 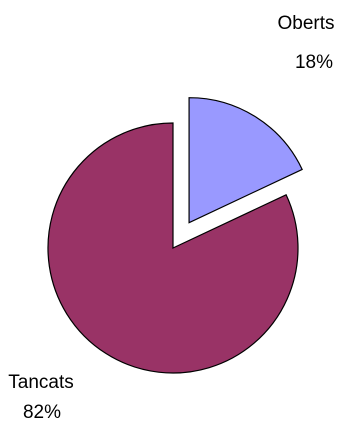 I want to click on slice-percent-tancats: 82%, so click(x=42, y=412).